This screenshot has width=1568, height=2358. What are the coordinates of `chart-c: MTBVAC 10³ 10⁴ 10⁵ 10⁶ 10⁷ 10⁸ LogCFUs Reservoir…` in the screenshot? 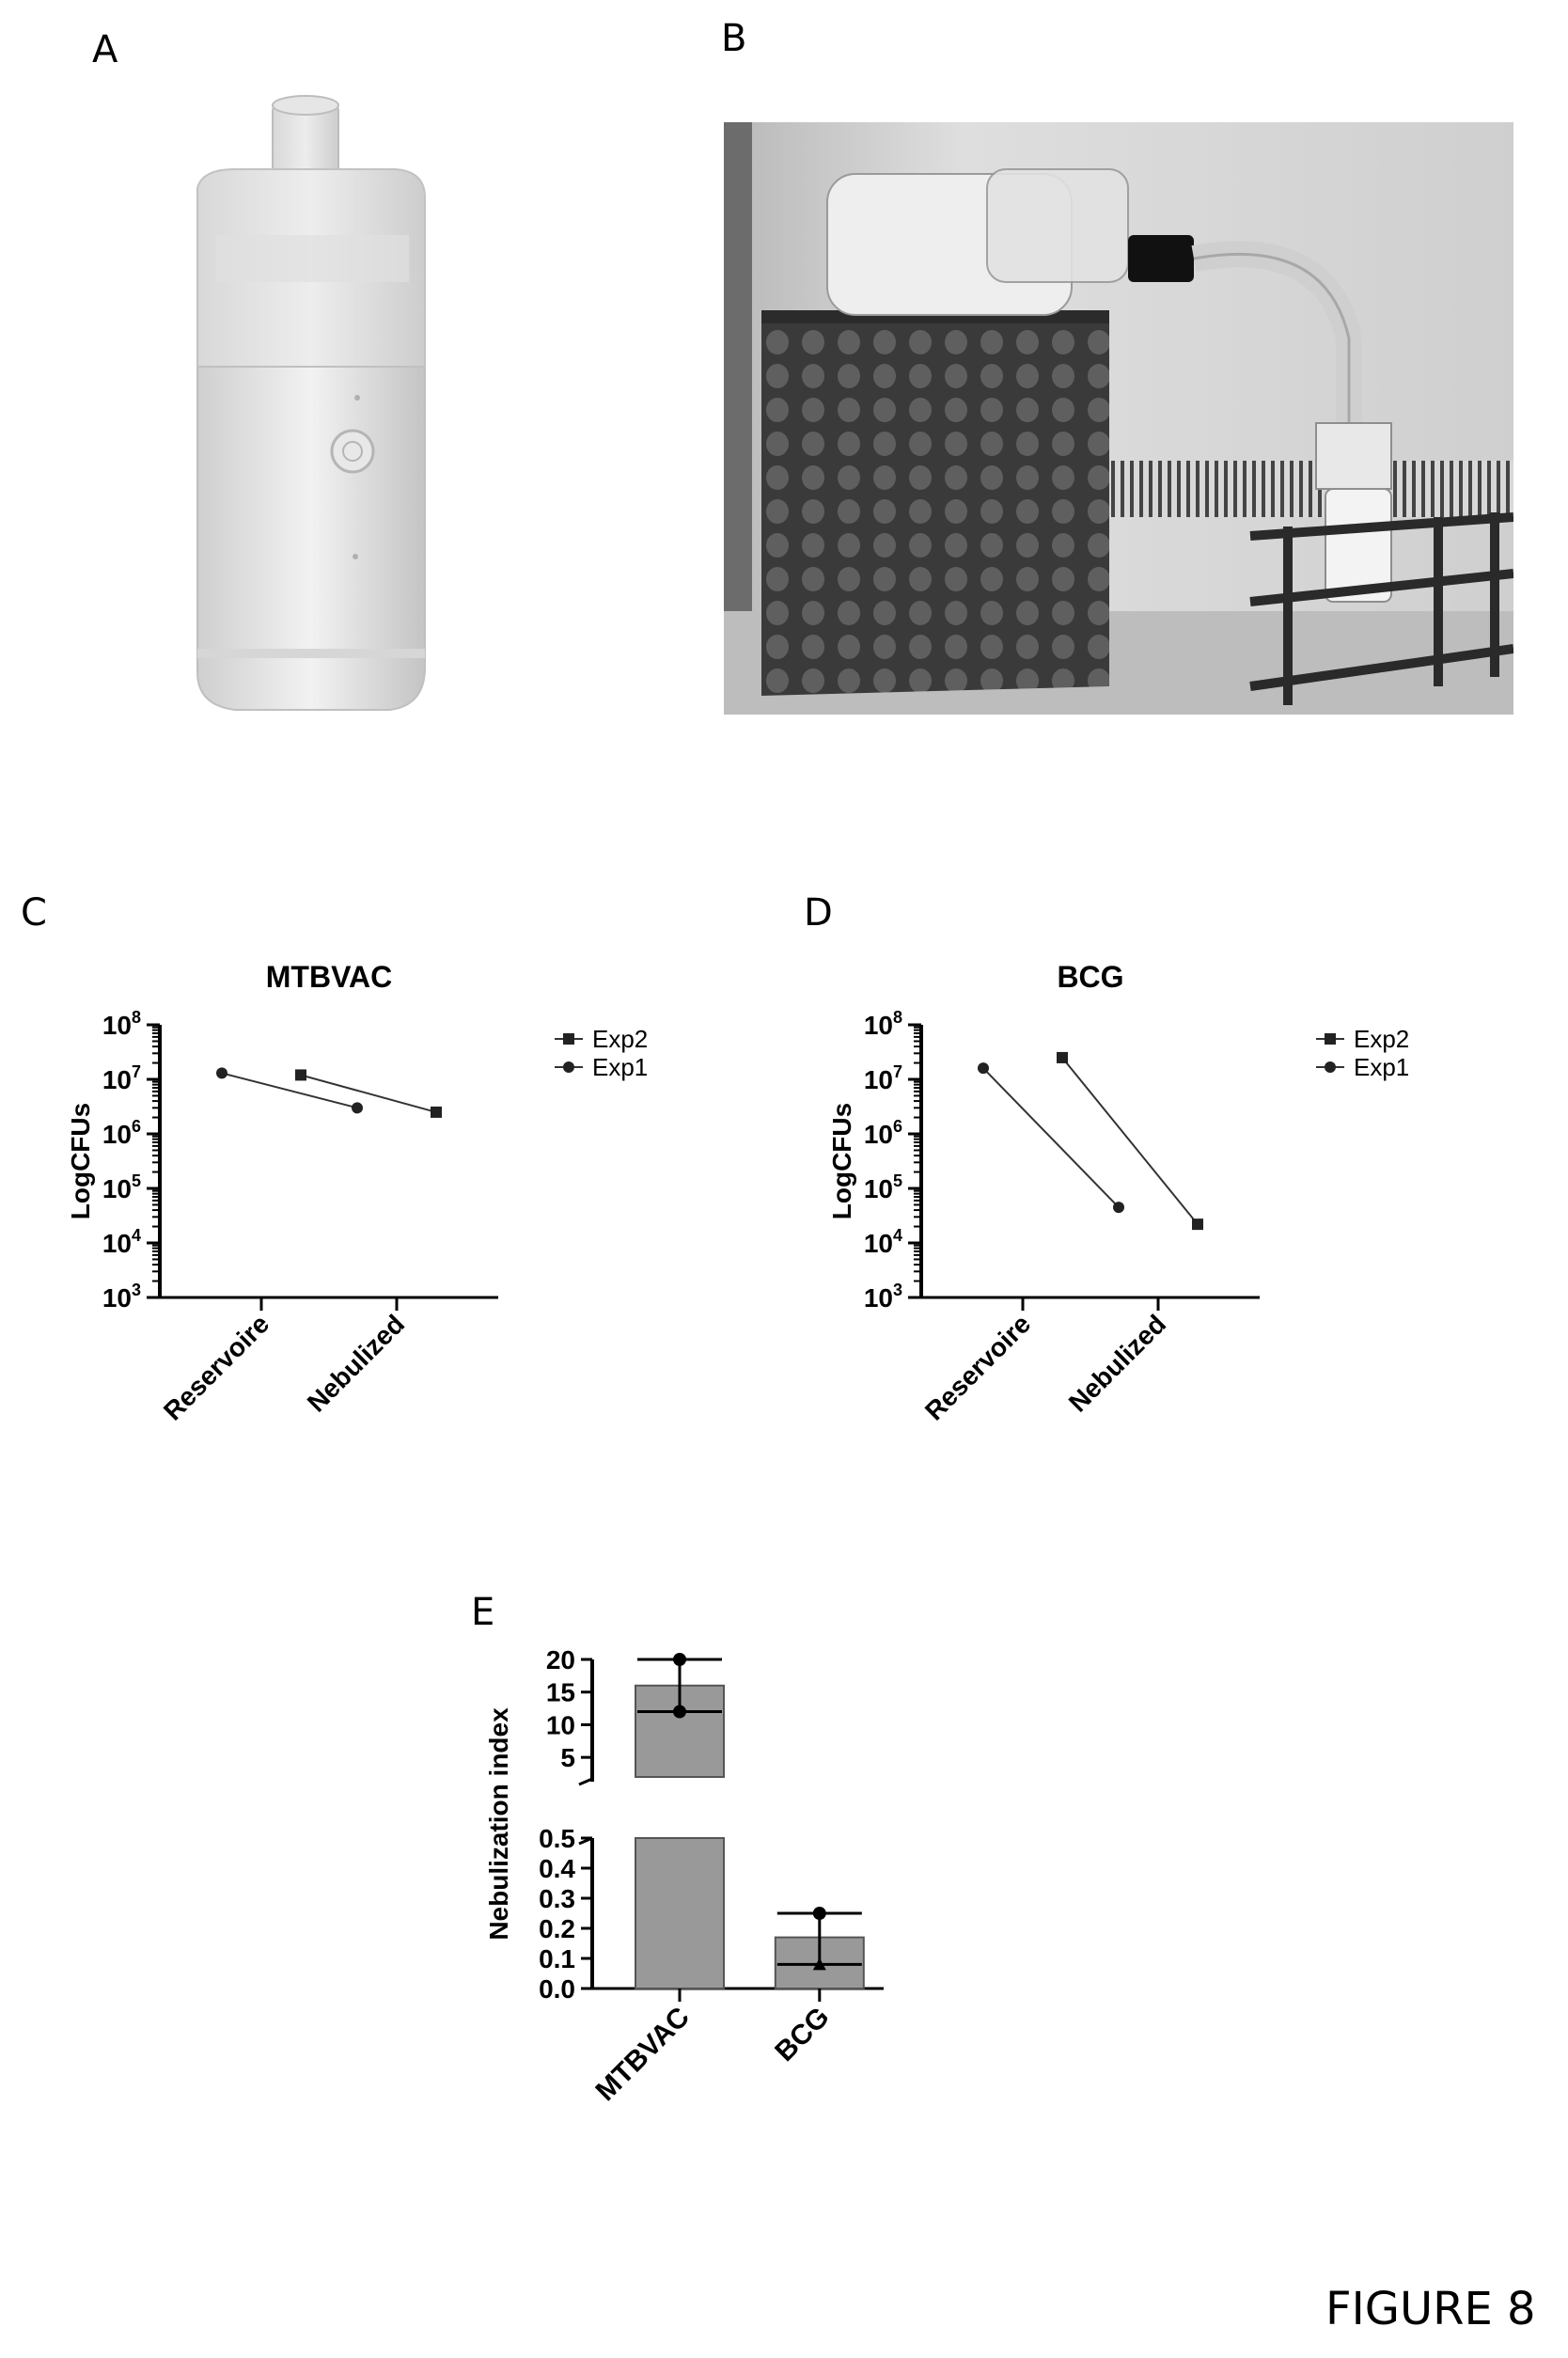 It's located at (394, 1215).